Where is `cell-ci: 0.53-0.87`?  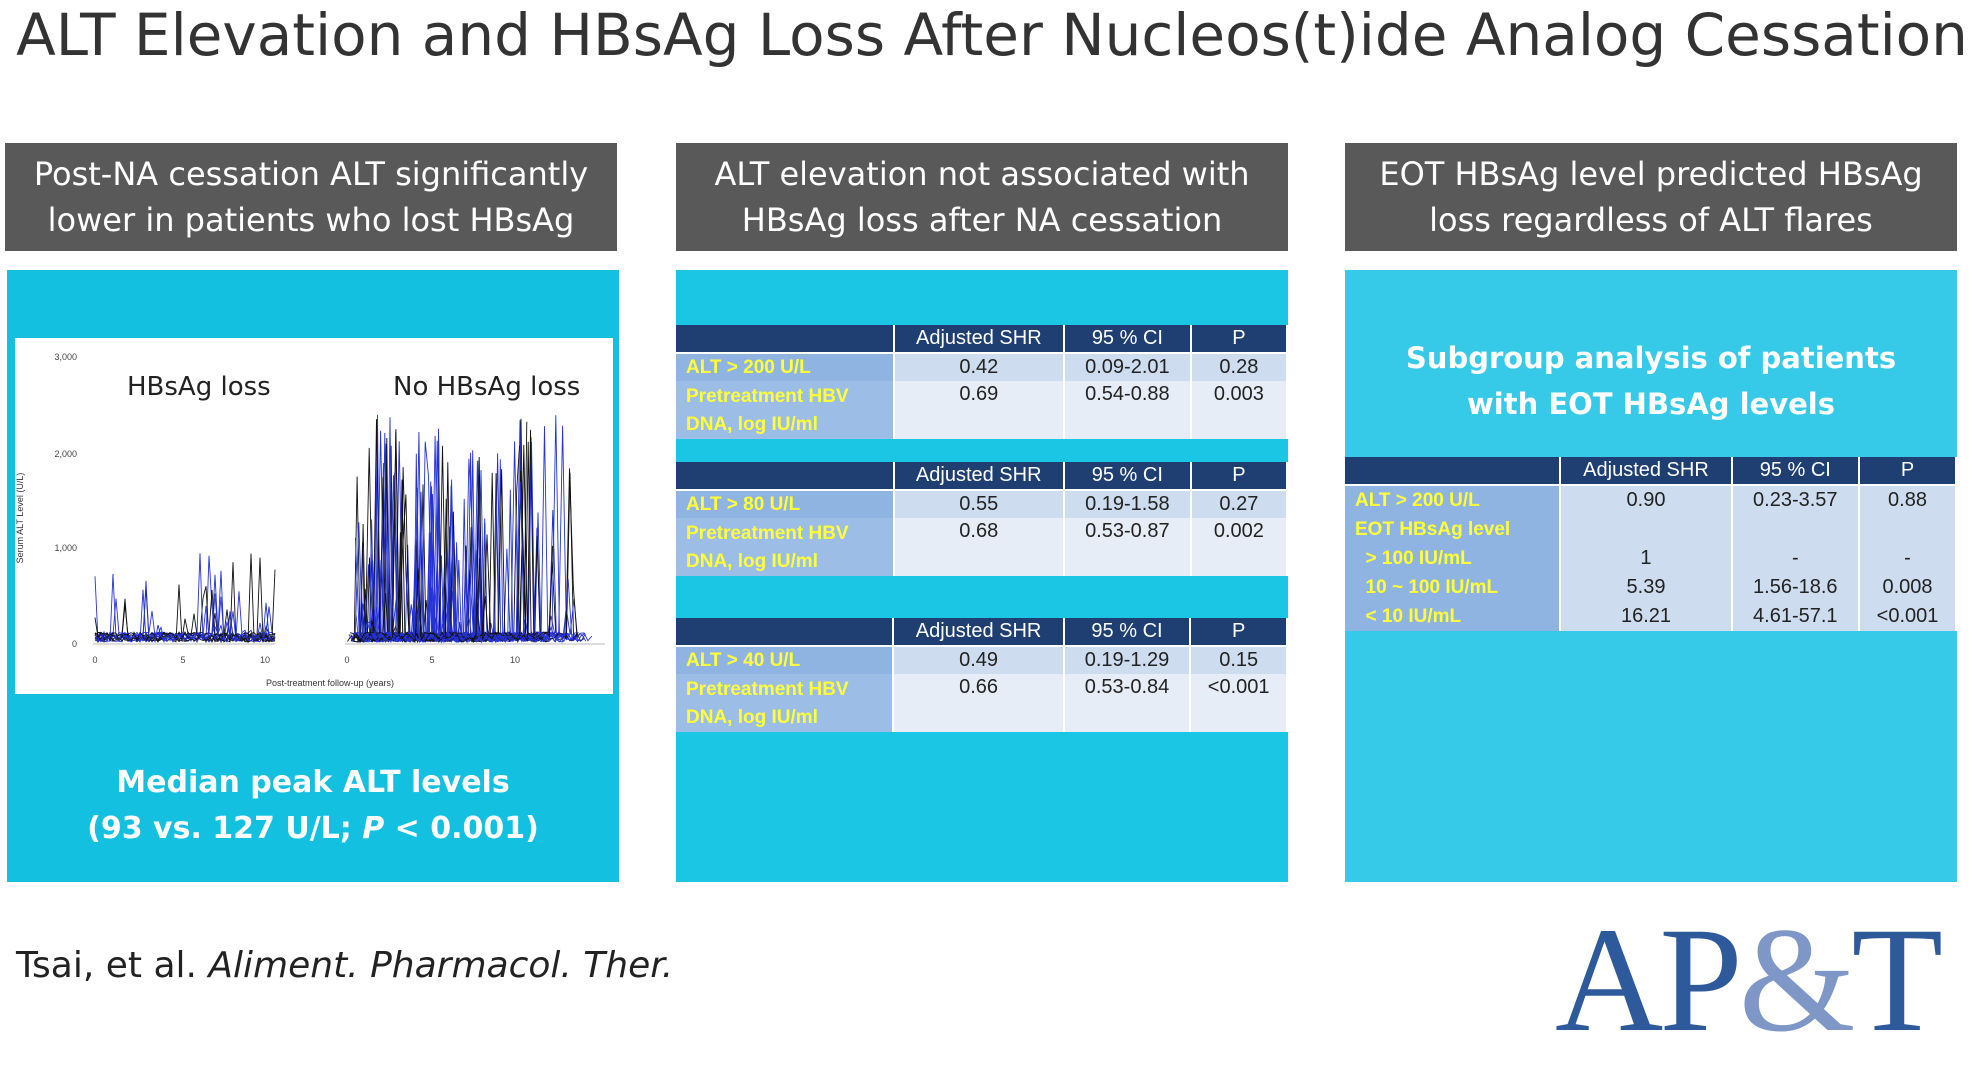 cell-ci: 0.53-0.87 is located at coordinates (1127, 547).